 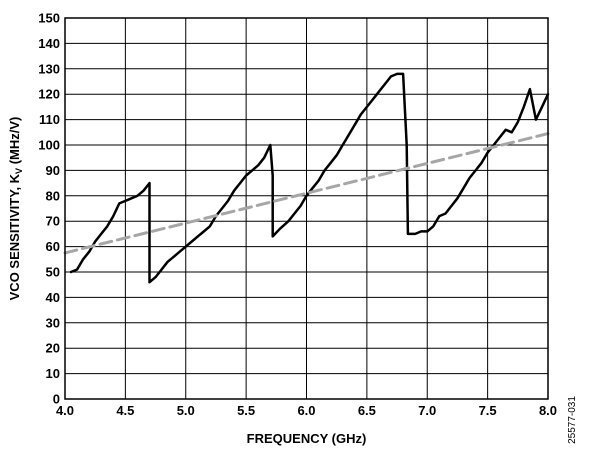 I want to click on x-tick-label: 6.0, so click(x=306, y=410).